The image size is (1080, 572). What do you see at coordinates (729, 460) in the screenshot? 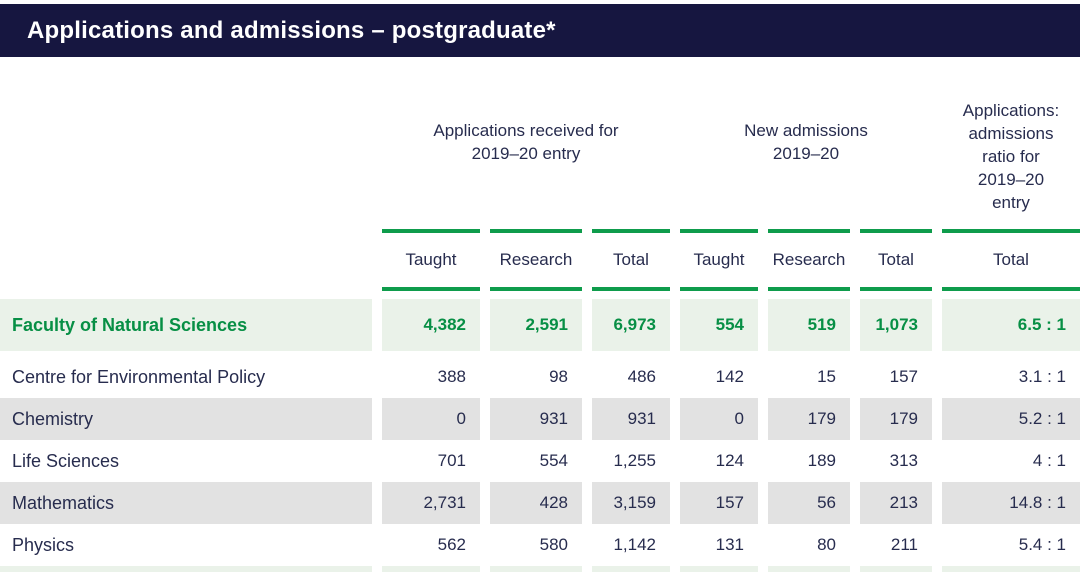
I see `table-cell: 124` at bounding box center [729, 460].